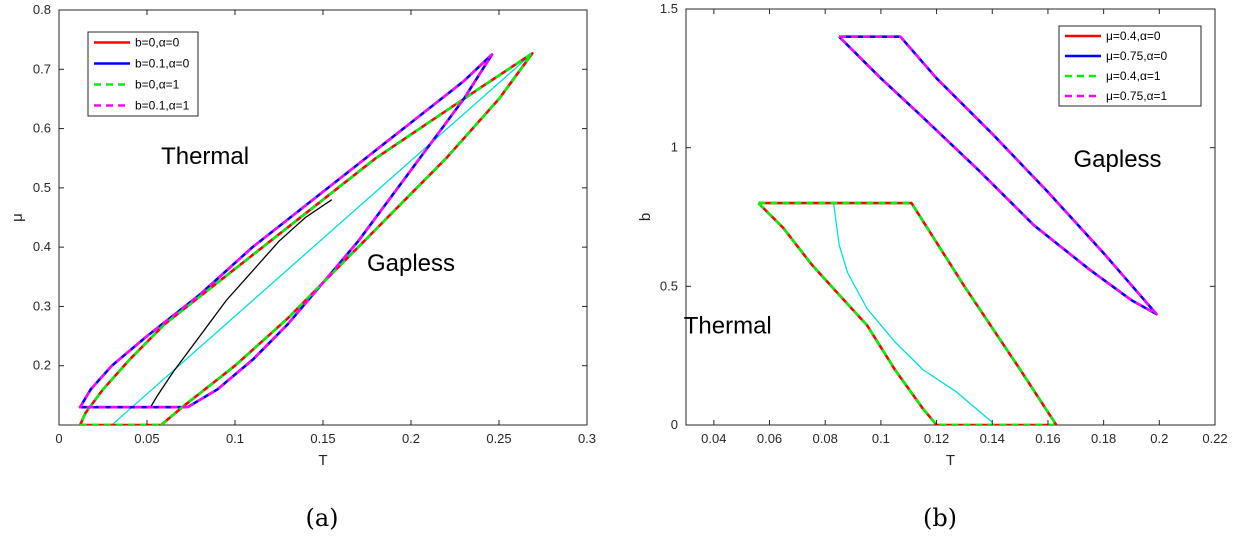 The width and height of the screenshot is (1245, 537). I want to click on legend-entry: μ=0.75,α=0, so click(1137, 56).